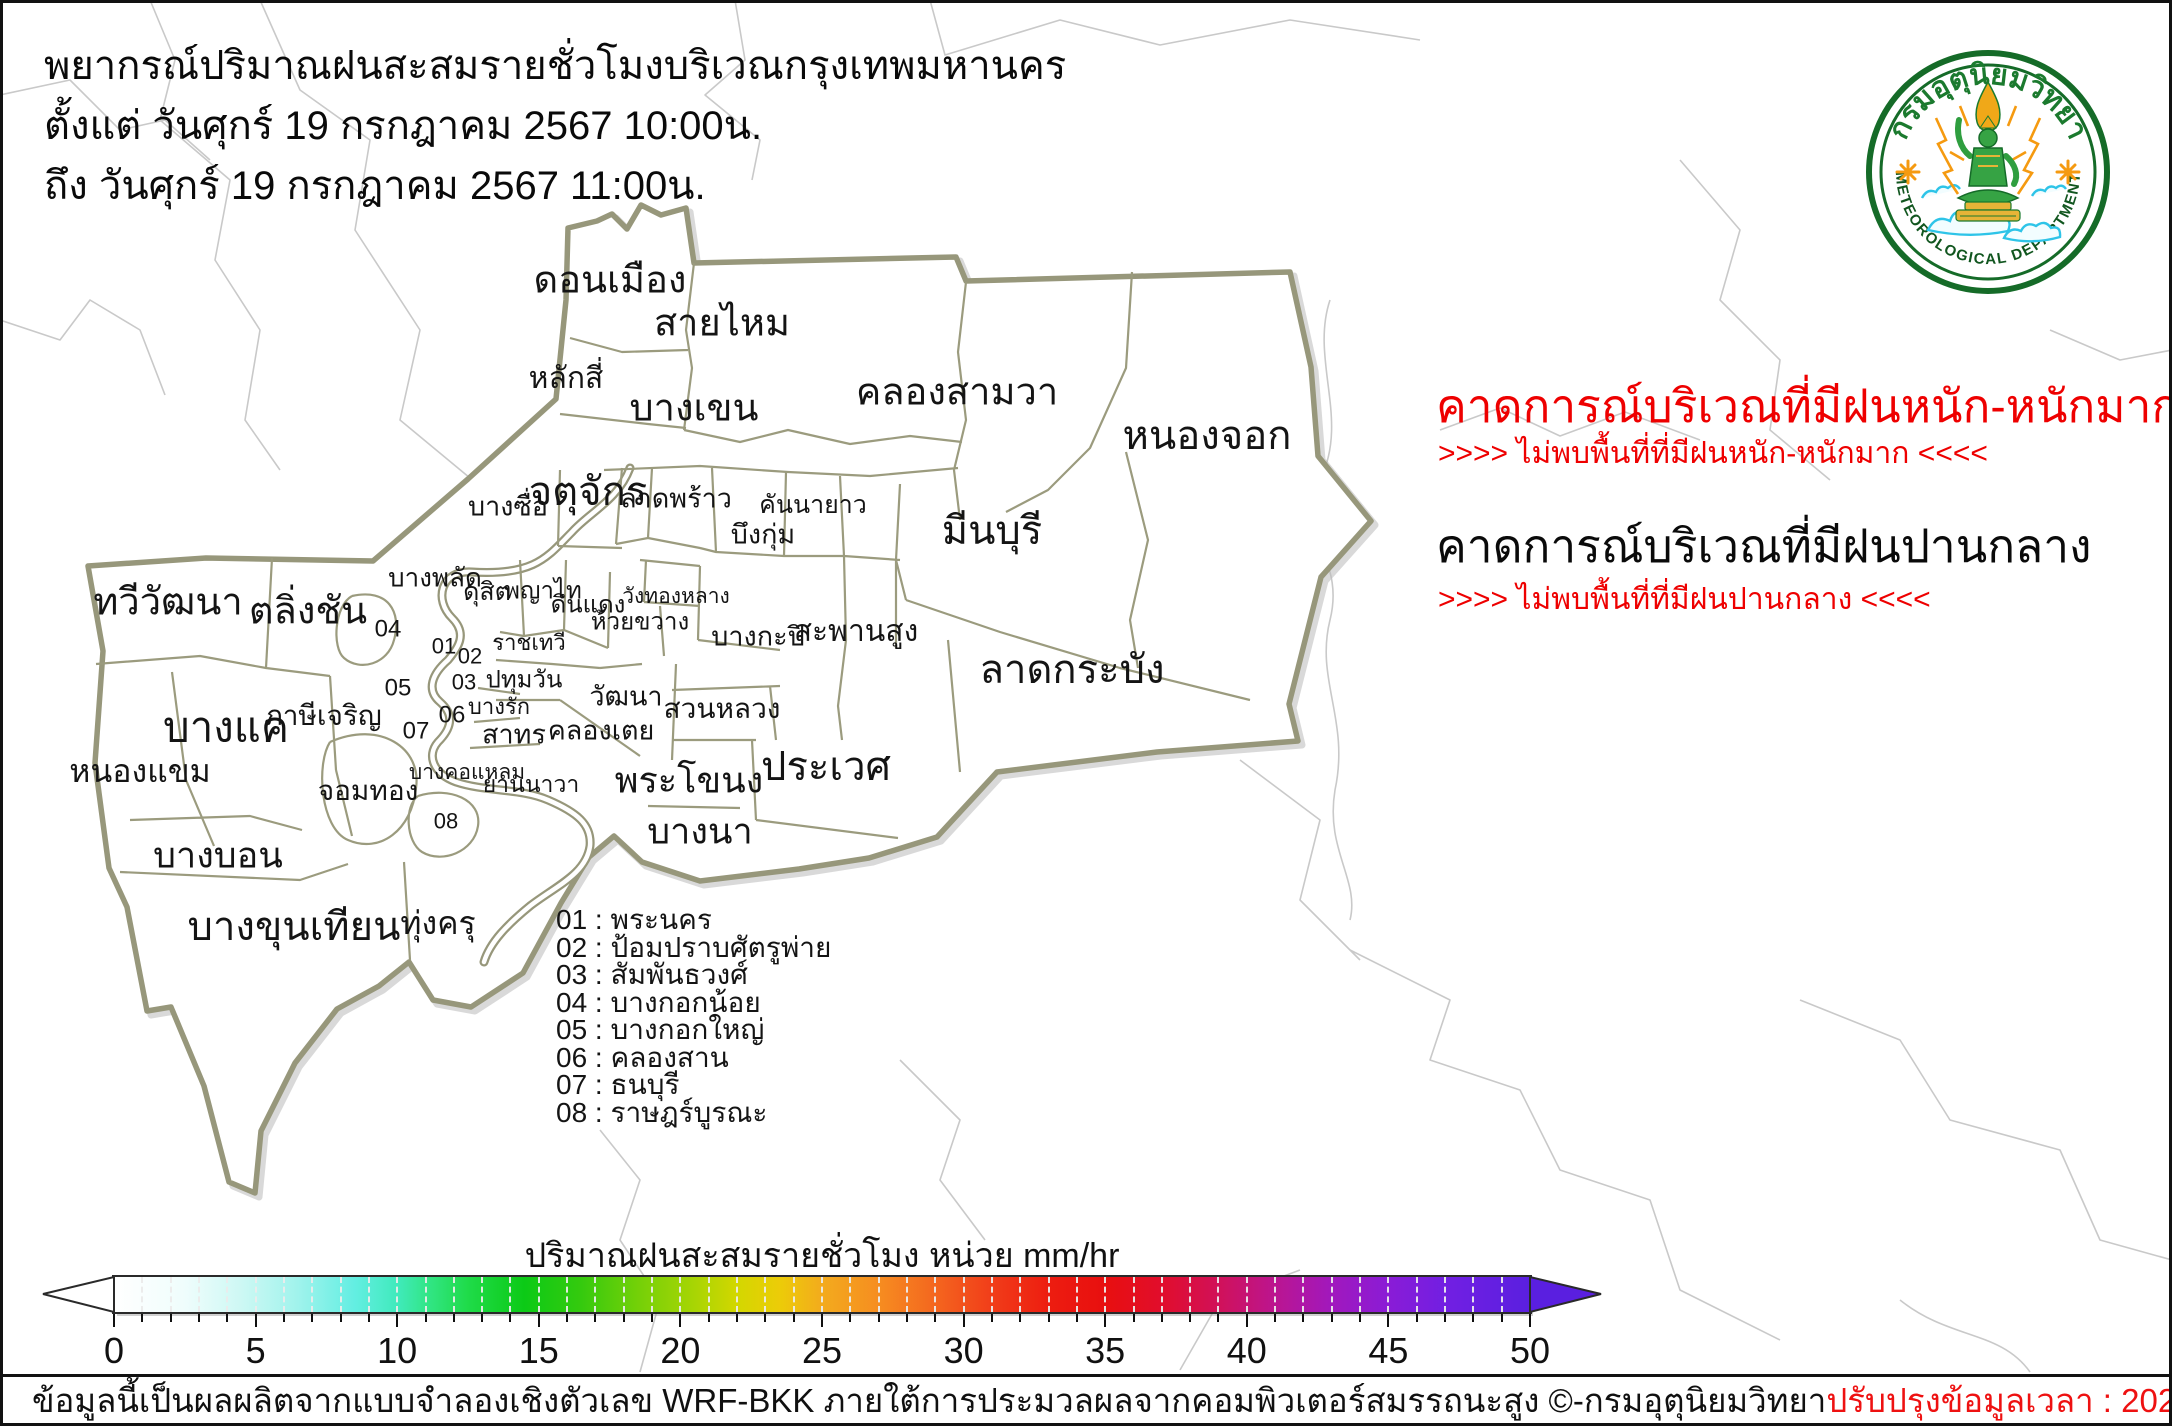 The width and height of the screenshot is (2172, 1427). I want to click on district-label: สวนหลวง, so click(722, 708).